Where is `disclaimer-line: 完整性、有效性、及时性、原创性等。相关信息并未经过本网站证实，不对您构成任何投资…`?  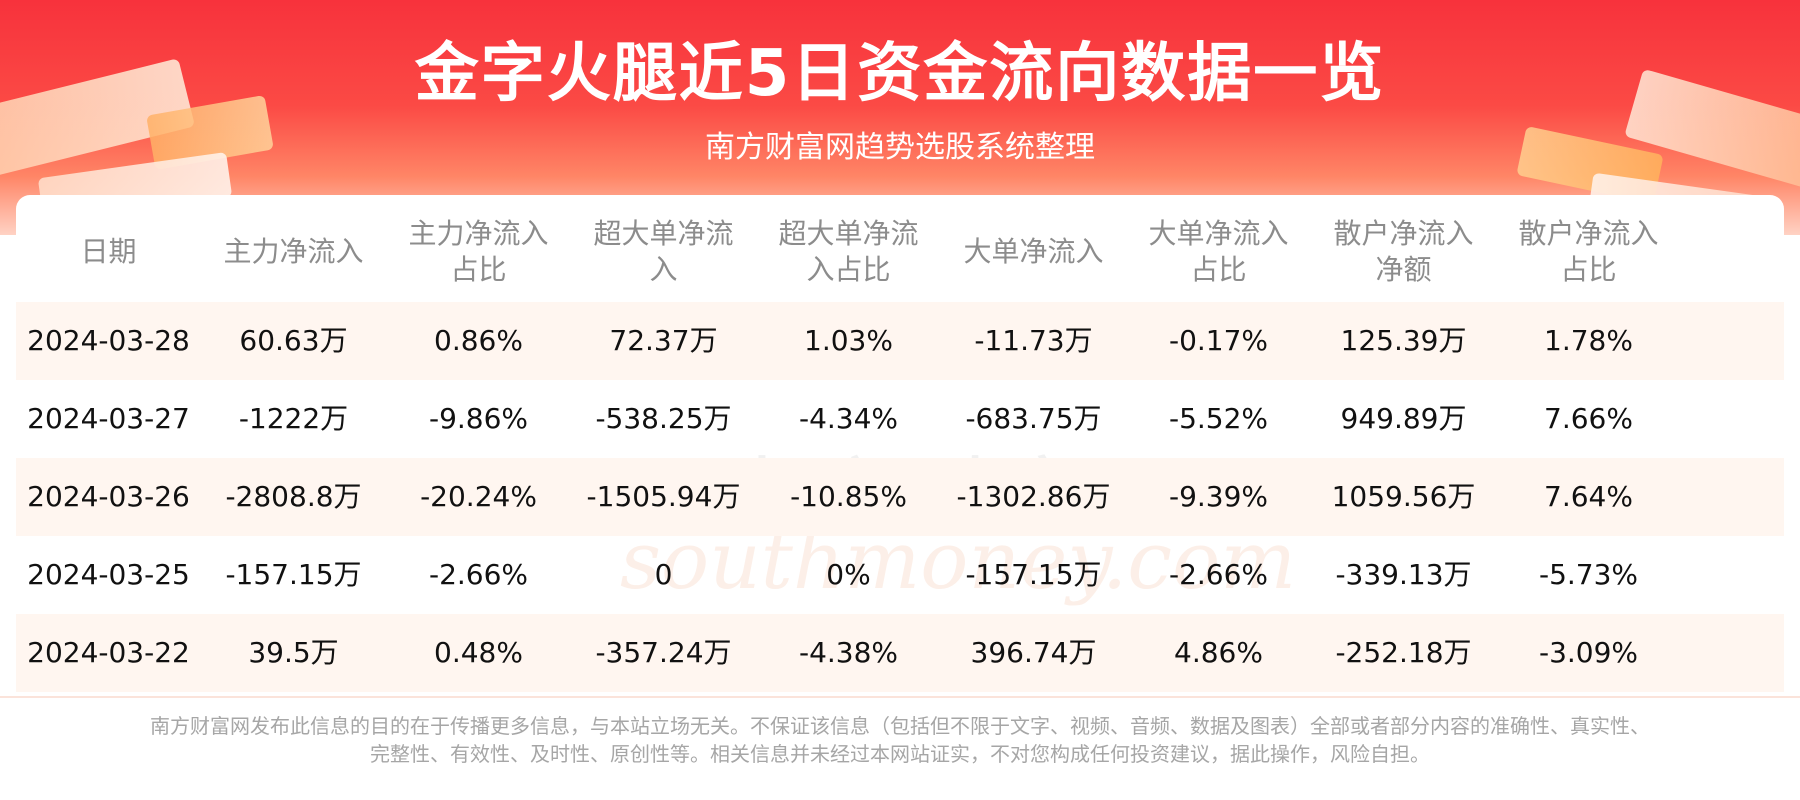
disclaimer-line: 完整性、有效性、及时性、原创性等。相关信息并未经过本网站证实，不对您构成任何投资… is located at coordinates (900, 754).